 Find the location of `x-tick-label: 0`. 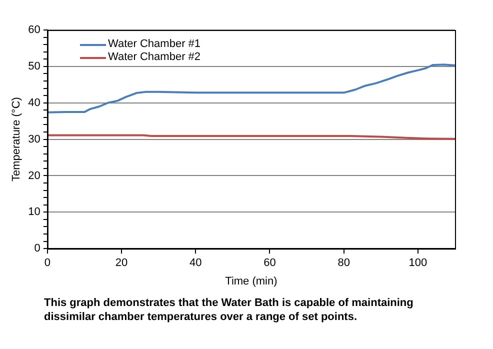

x-tick-label: 0 is located at coordinates (47, 263).